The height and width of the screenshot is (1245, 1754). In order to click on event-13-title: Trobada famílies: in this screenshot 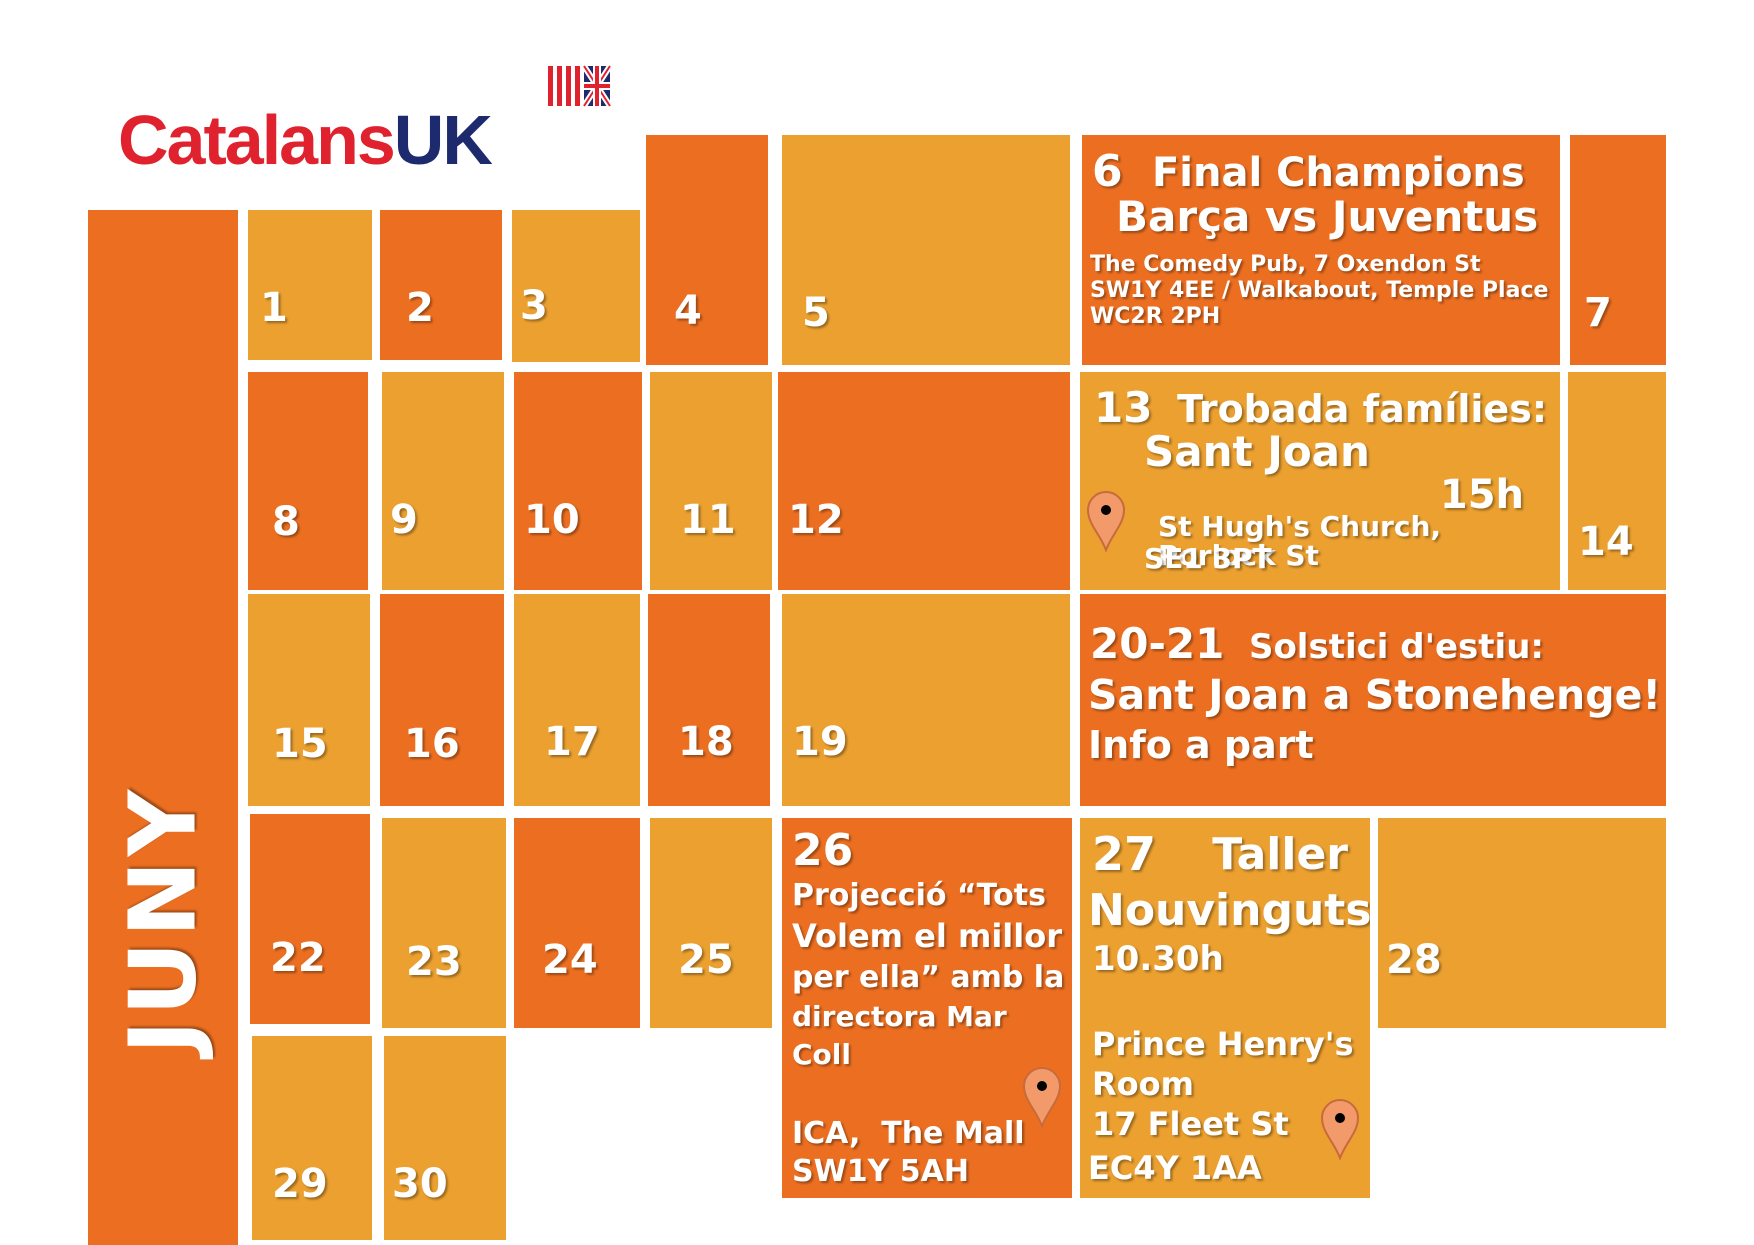, I will do `click(1362, 409)`.